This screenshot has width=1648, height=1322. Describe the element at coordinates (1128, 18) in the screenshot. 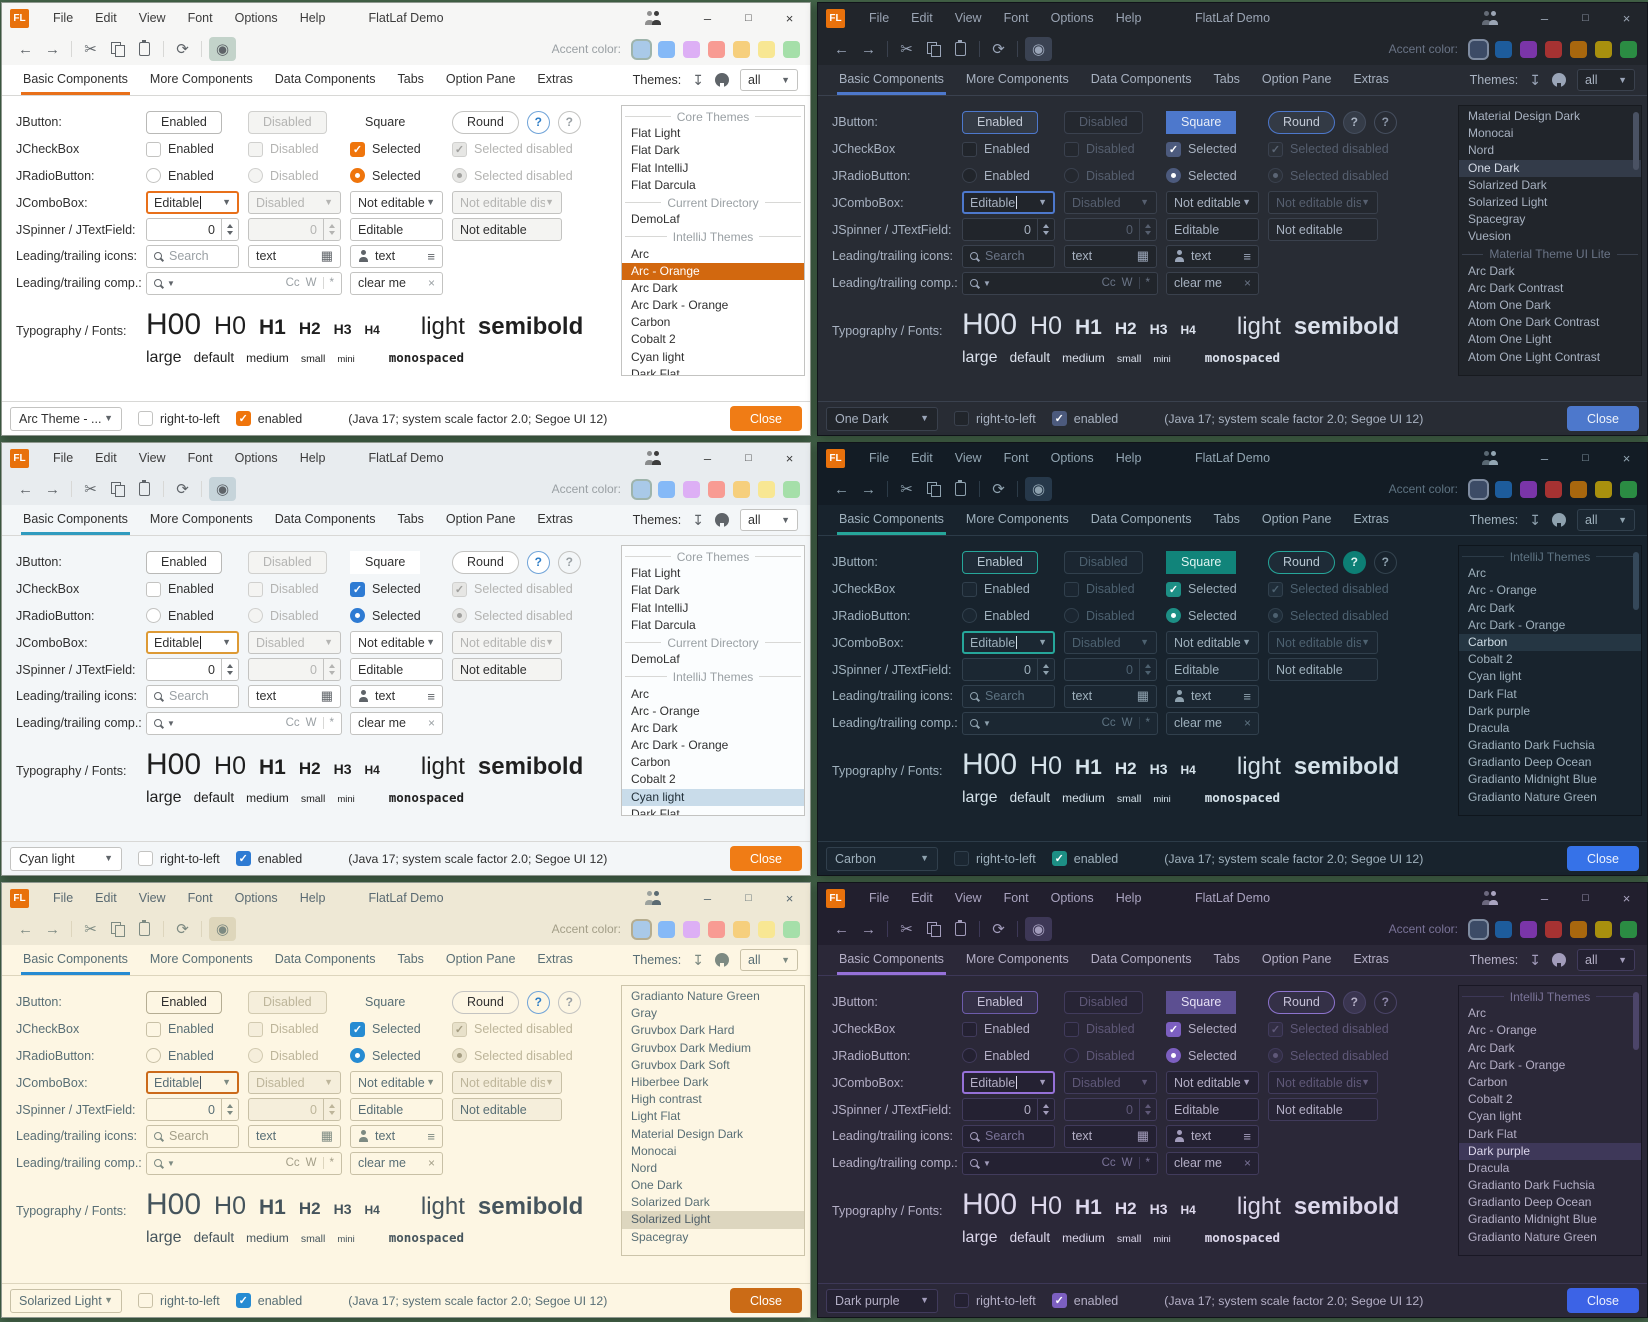

I see `menu-help: Help` at that location.